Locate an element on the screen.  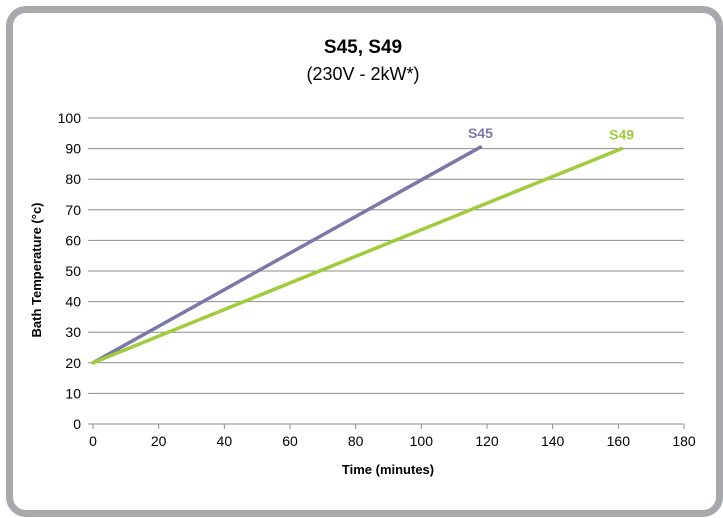
chart-subtitle: (230V - 2kW*) is located at coordinates (362, 74).